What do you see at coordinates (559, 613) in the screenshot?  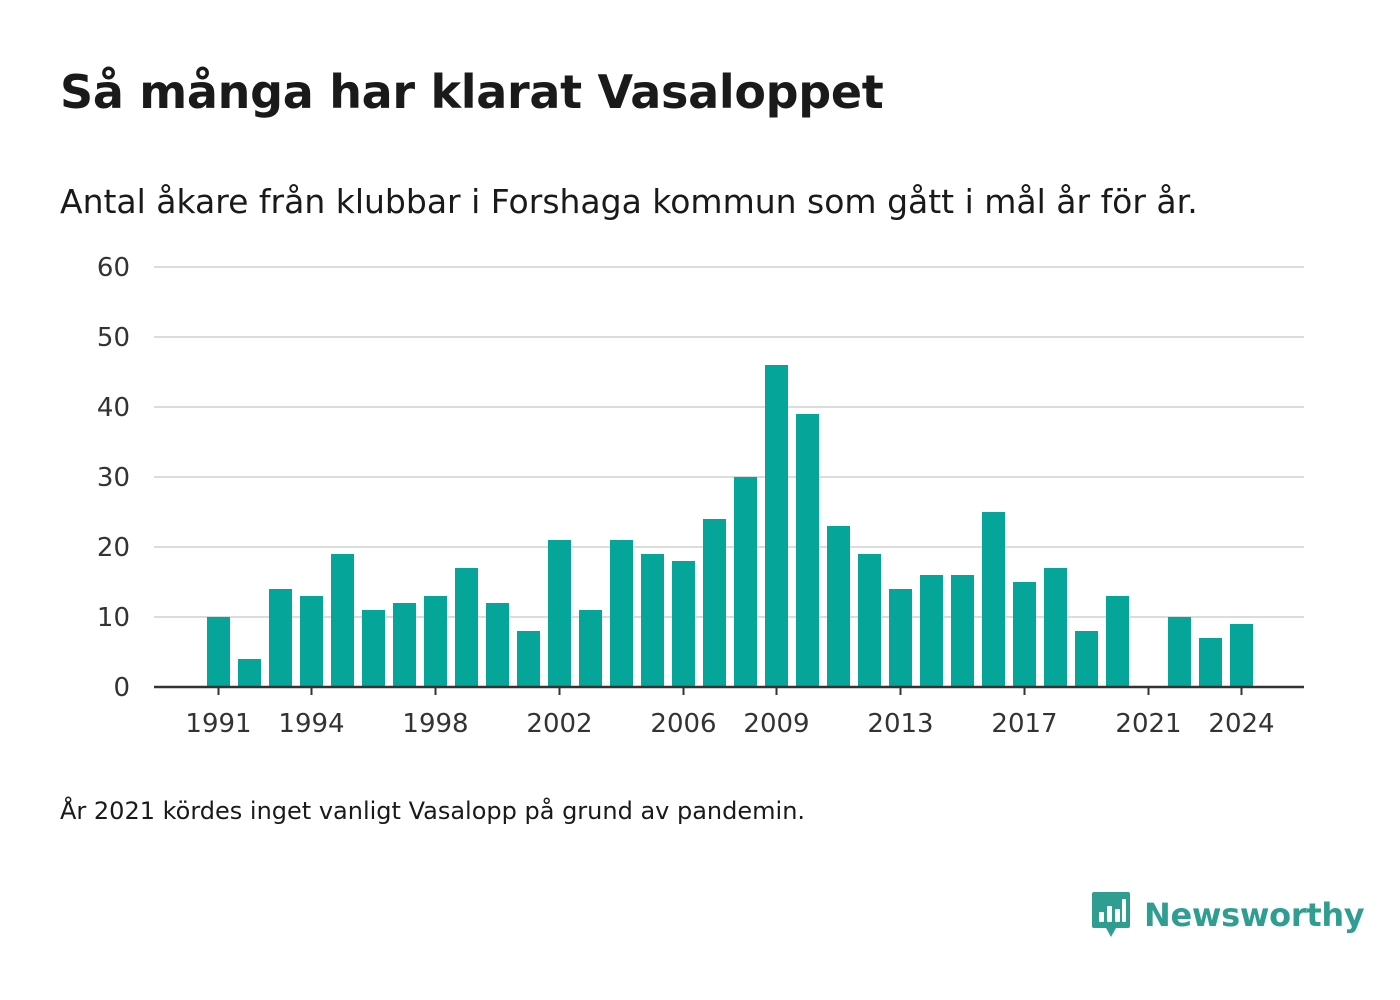 I see `bar-2002` at bounding box center [559, 613].